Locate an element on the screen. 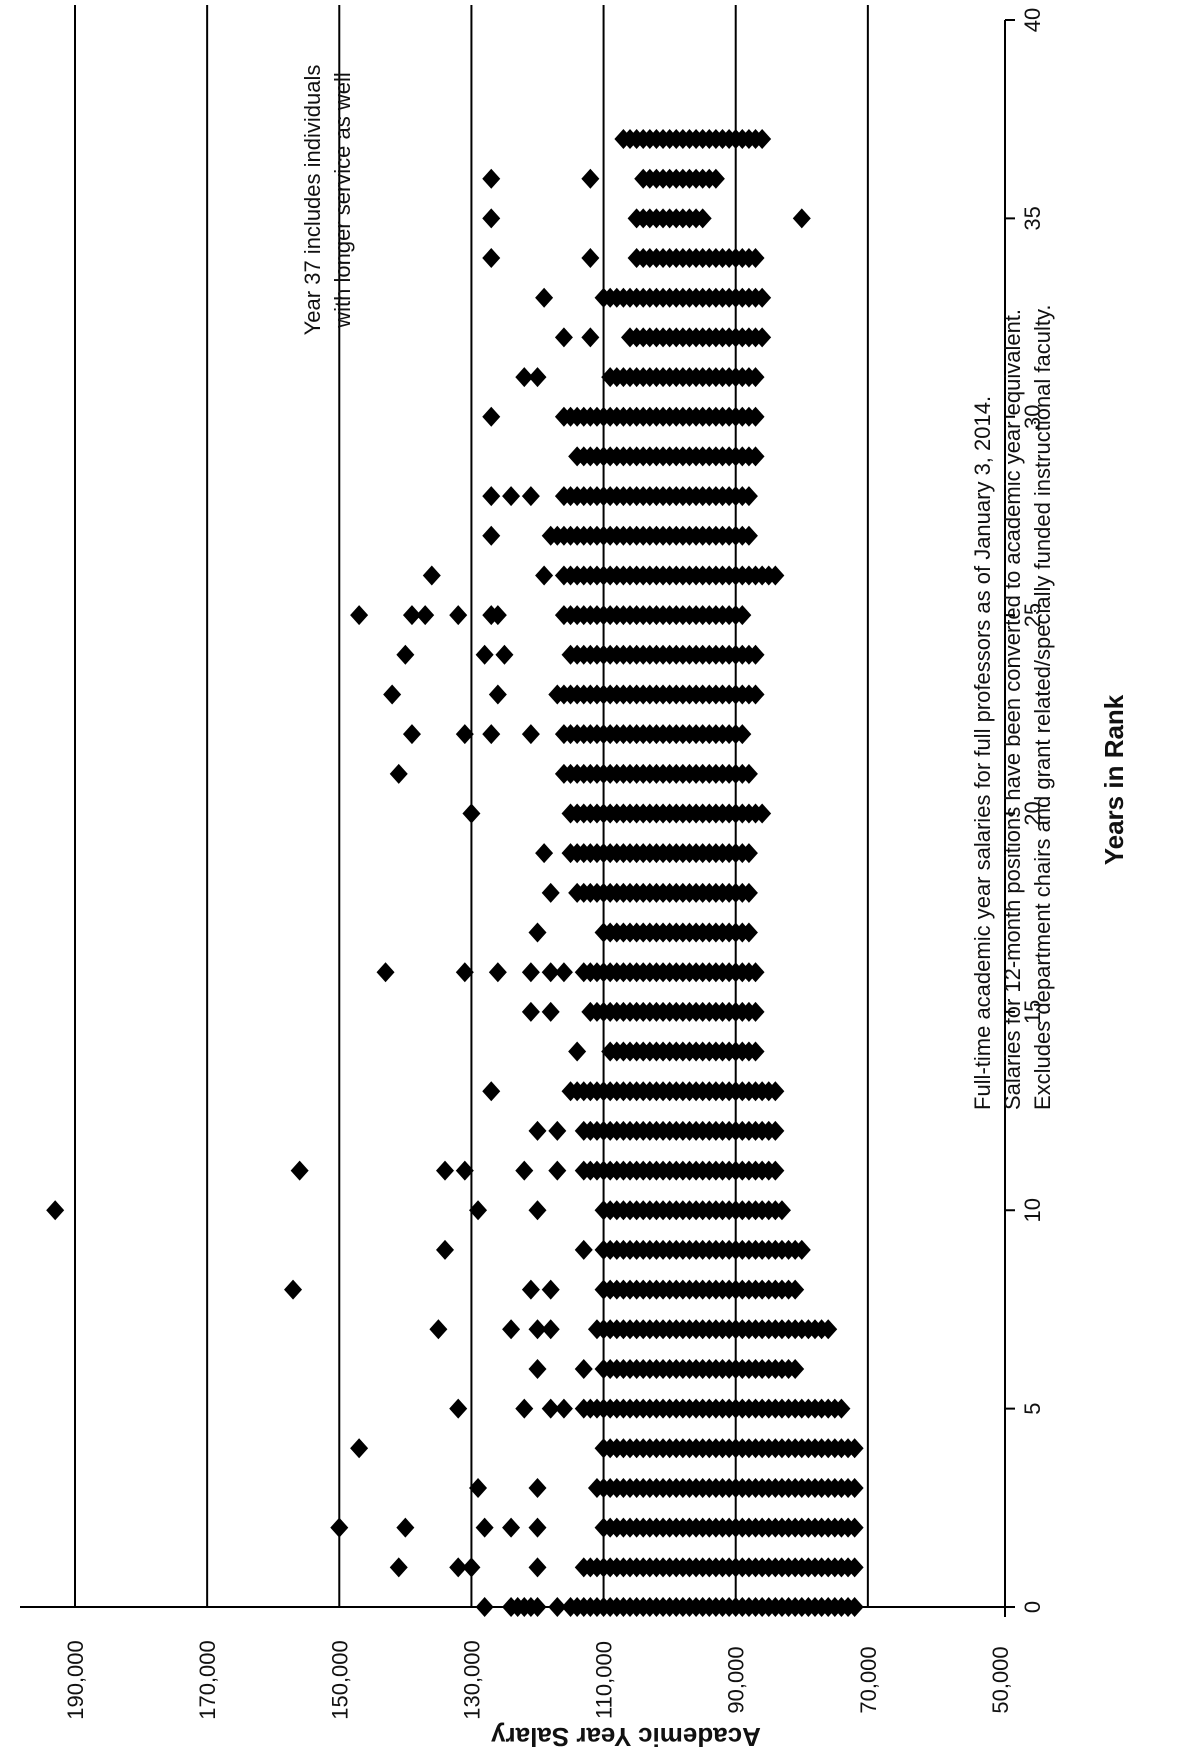 The height and width of the screenshot is (1758, 1193). x-tick-label: 30 is located at coordinates (1032, 417).